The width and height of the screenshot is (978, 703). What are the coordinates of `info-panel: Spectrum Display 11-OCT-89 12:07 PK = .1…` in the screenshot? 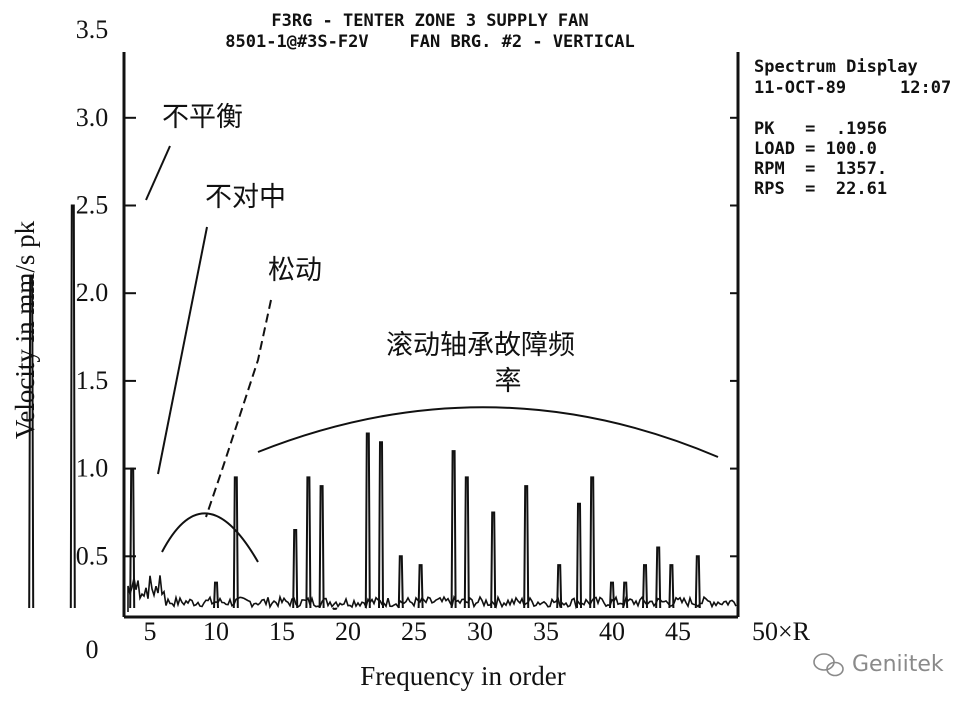 It's located at (852, 128).